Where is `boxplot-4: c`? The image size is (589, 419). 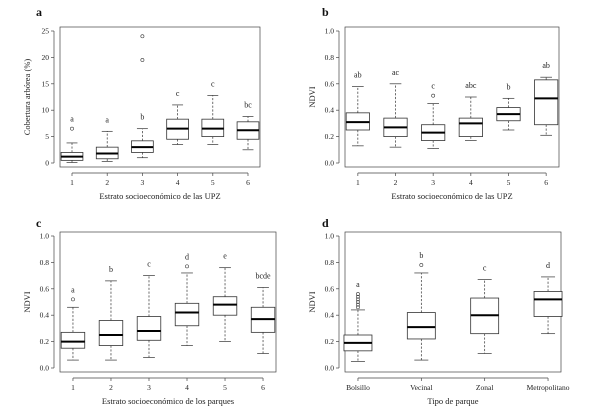 boxplot-4: c is located at coordinates (177, 117).